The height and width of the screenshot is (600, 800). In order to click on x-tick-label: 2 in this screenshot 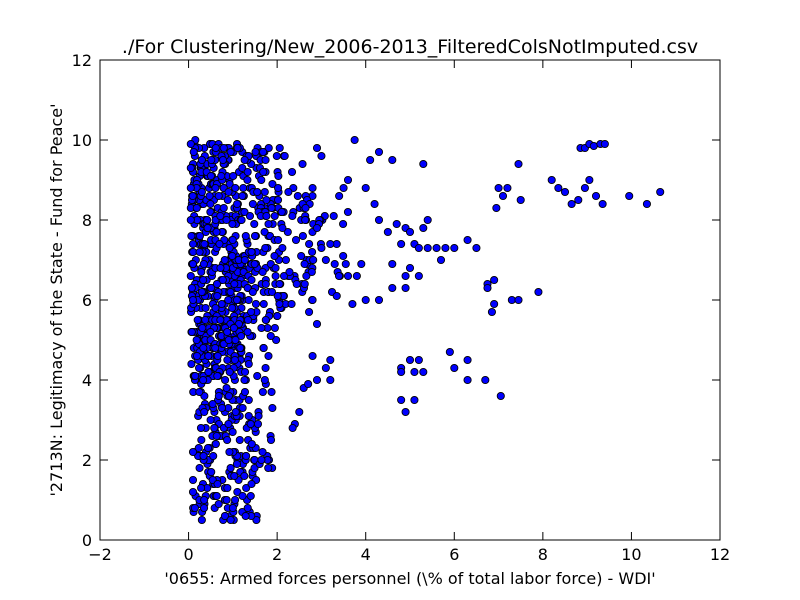, I will do `click(277, 554)`.